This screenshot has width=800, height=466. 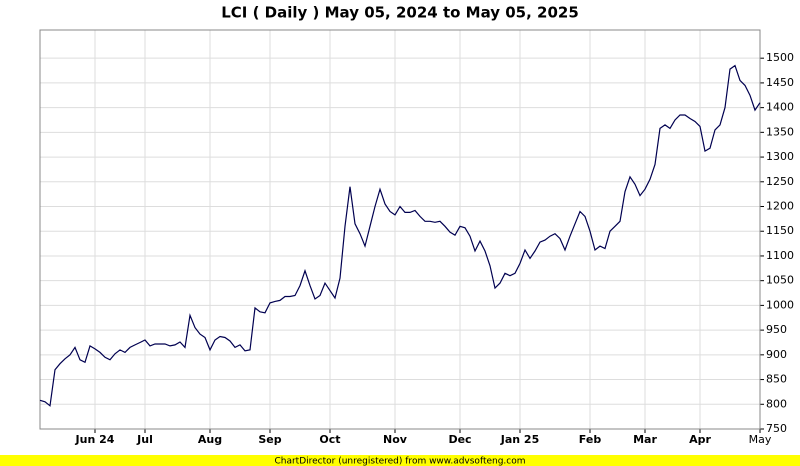 I want to click on y-tick-label: 1300, so click(x=780, y=156).